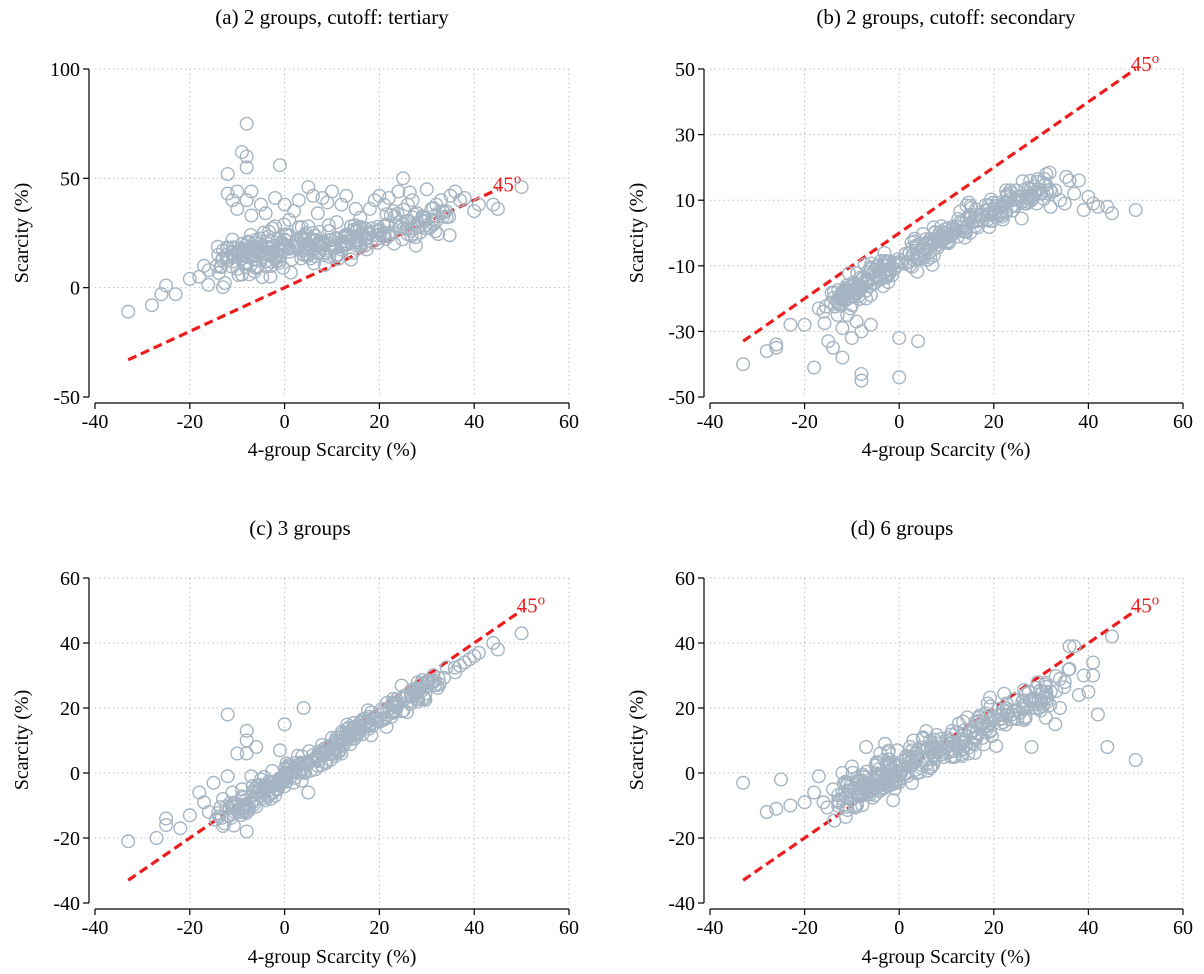 The image size is (1204, 974). I want to click on y-tick-label: 10, so click(685, 201).